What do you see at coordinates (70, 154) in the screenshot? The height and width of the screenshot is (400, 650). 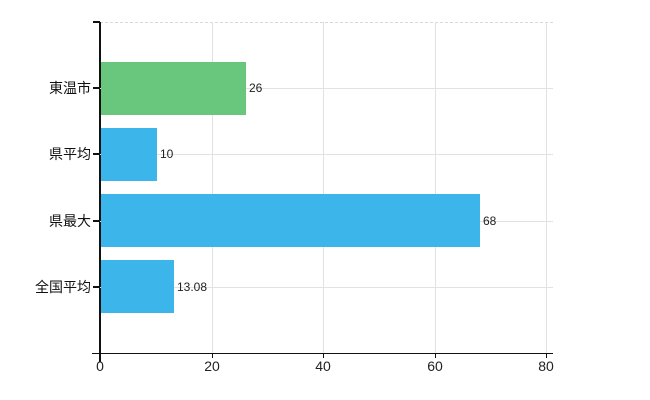 I see `category-label: 県平均` at bounding box center [70, 154].